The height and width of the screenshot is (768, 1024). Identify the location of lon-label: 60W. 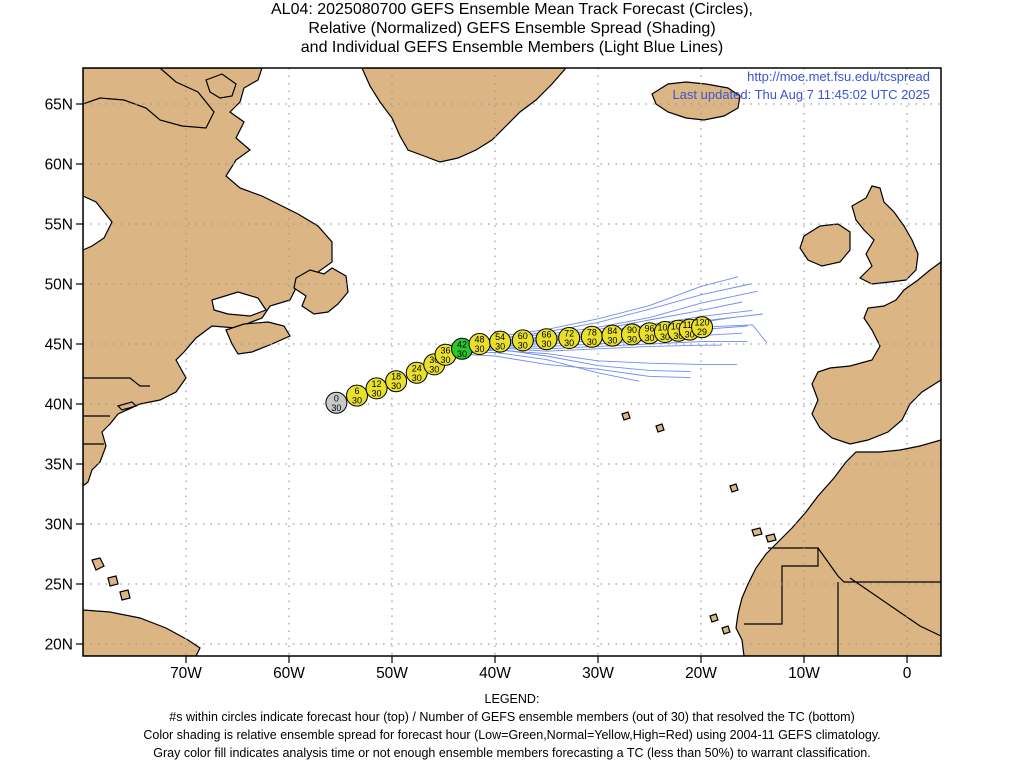
(289, 673).